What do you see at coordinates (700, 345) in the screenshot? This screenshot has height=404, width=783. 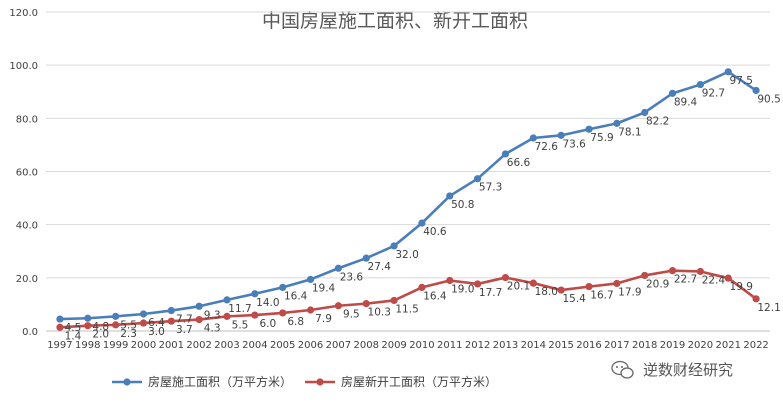 I see `x-tick-label: 2020` at bounding box center [700, 345].